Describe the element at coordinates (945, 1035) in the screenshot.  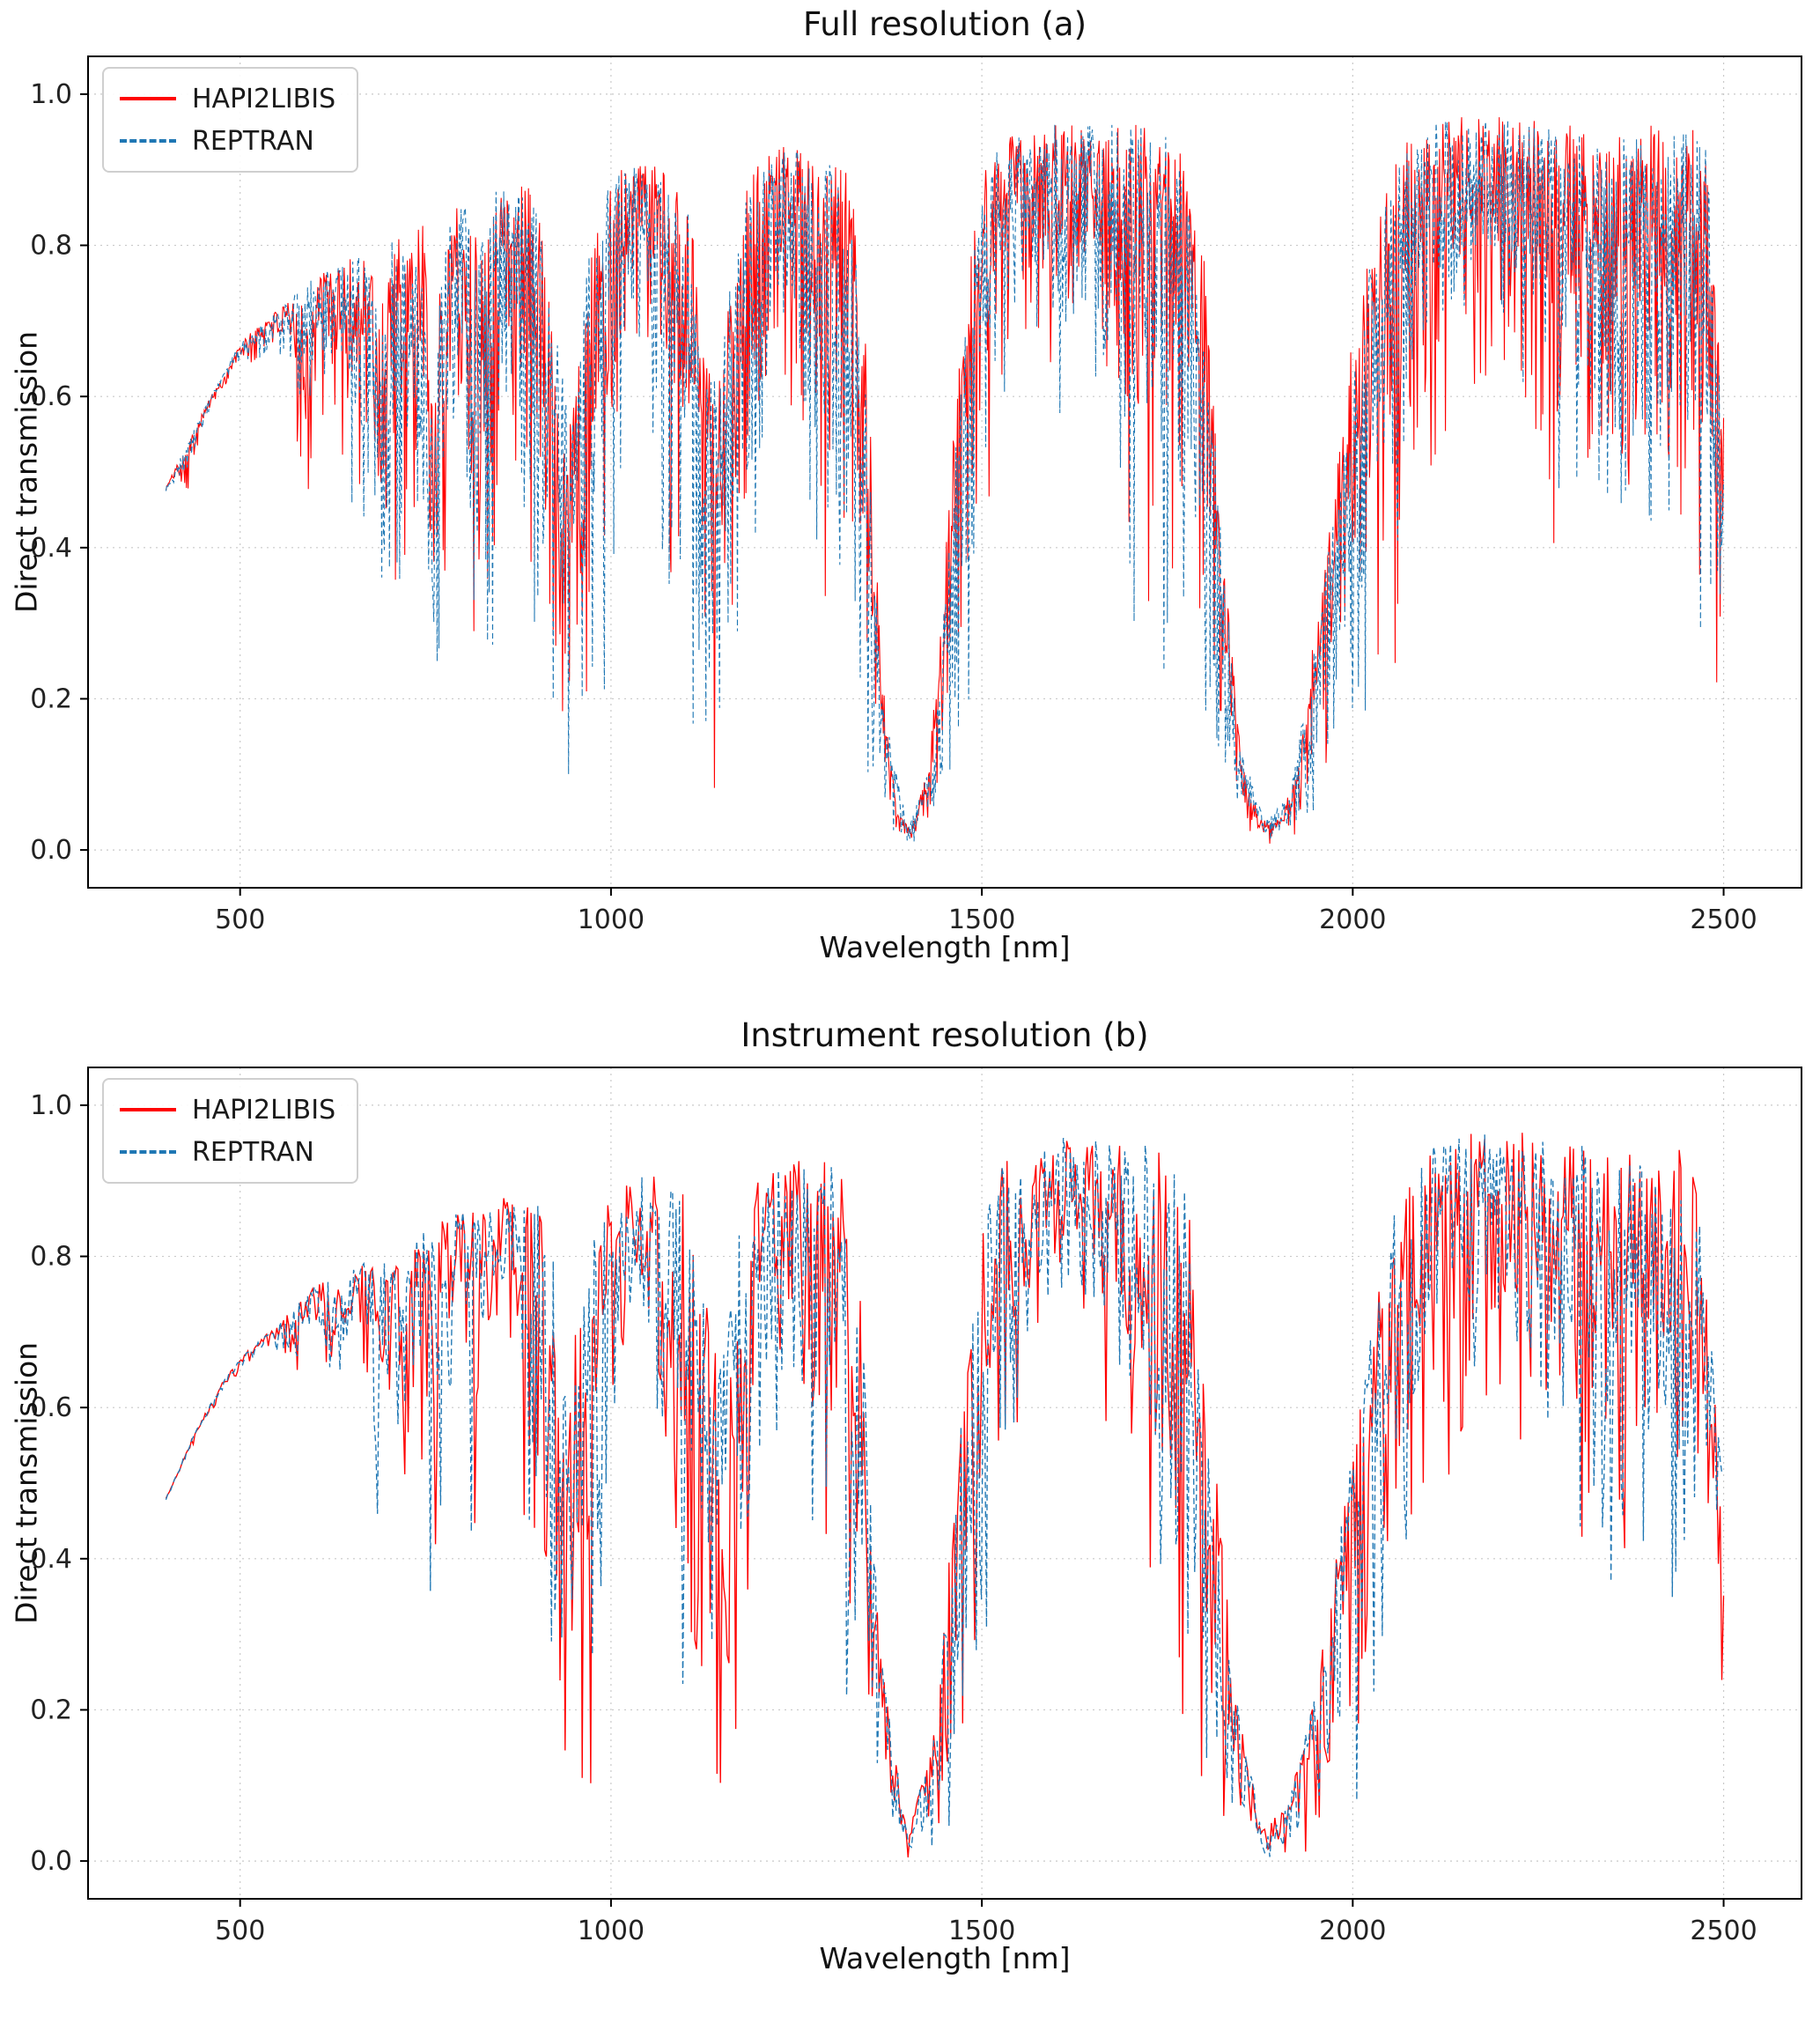
I see `chart-title: Instrument resolution (b)` at that location.